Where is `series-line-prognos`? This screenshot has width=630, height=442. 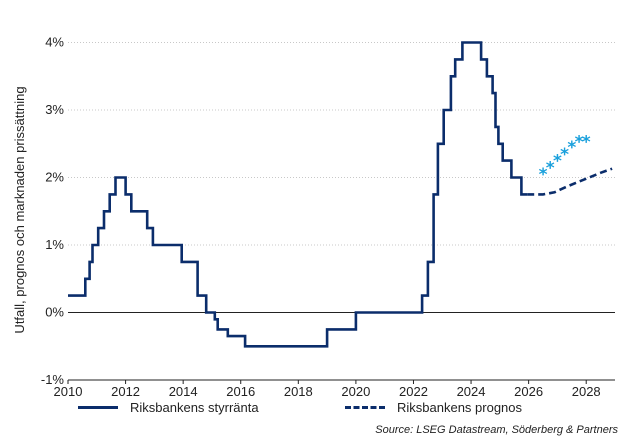 series-line-prognos is located at coordinates (570, 181).